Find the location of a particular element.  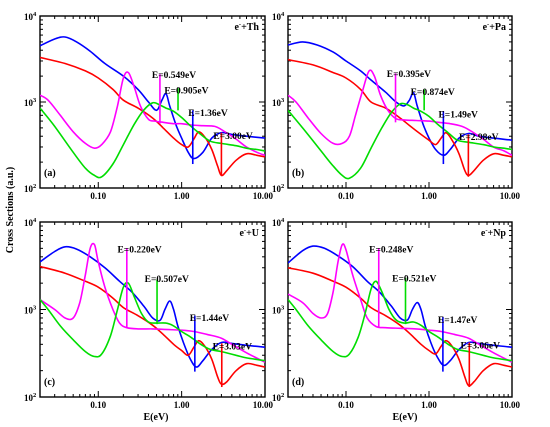

panel-label: (c) is located at coordinates (49, 382).